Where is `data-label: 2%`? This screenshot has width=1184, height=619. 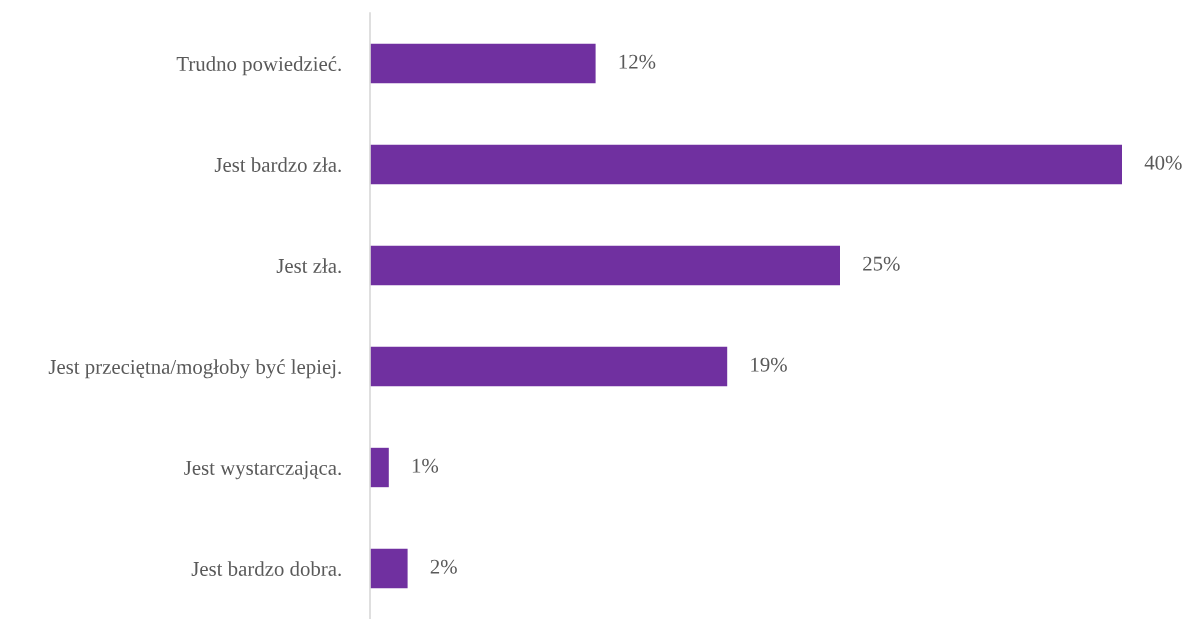
data-label: 2% is located at coordinates (443, 566).